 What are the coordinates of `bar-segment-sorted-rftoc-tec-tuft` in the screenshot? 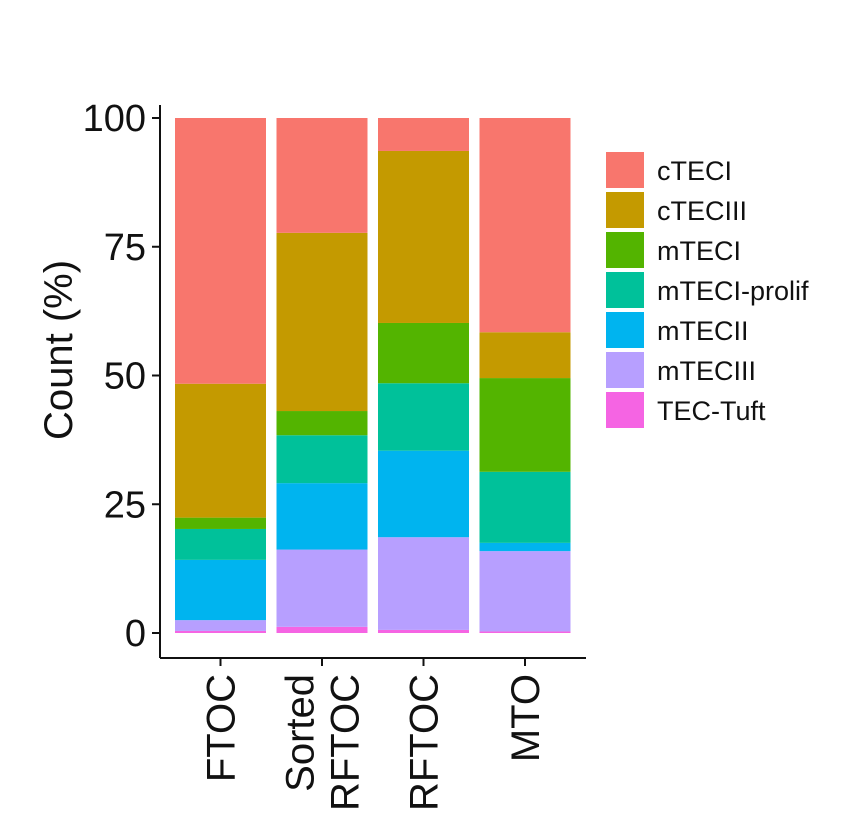 It's located at (322, 629).